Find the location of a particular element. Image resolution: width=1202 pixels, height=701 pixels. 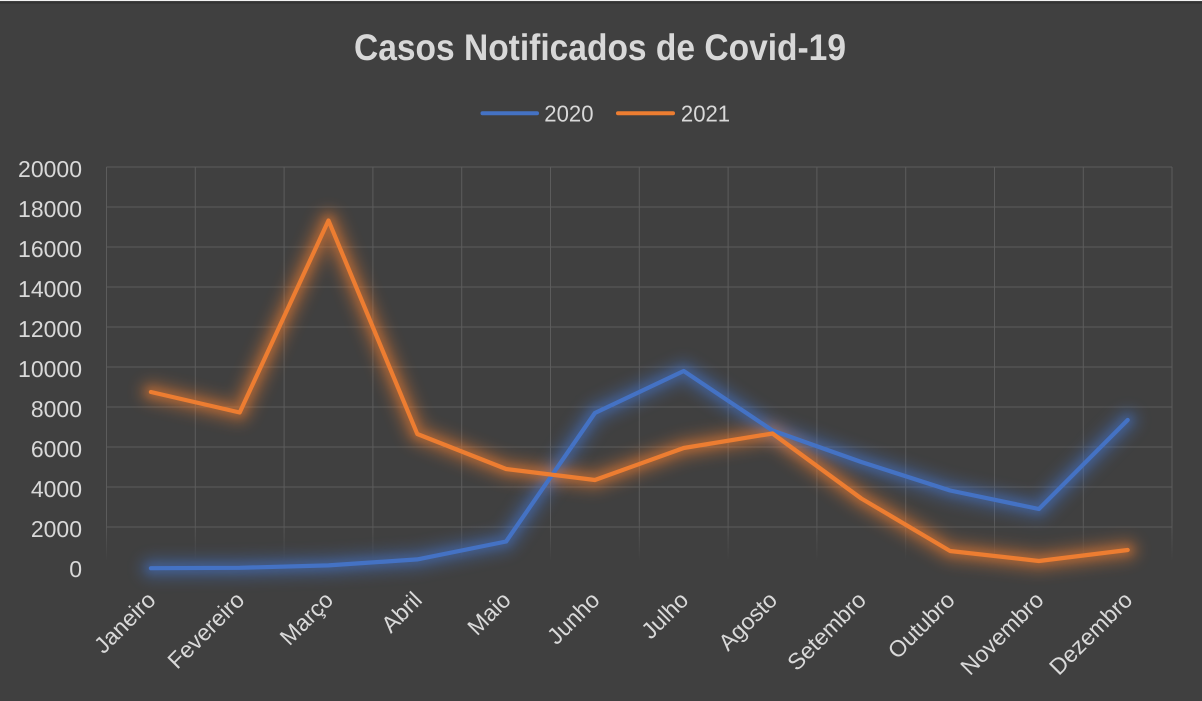

svg-text: 4000 is located at coordinates (56, 489).